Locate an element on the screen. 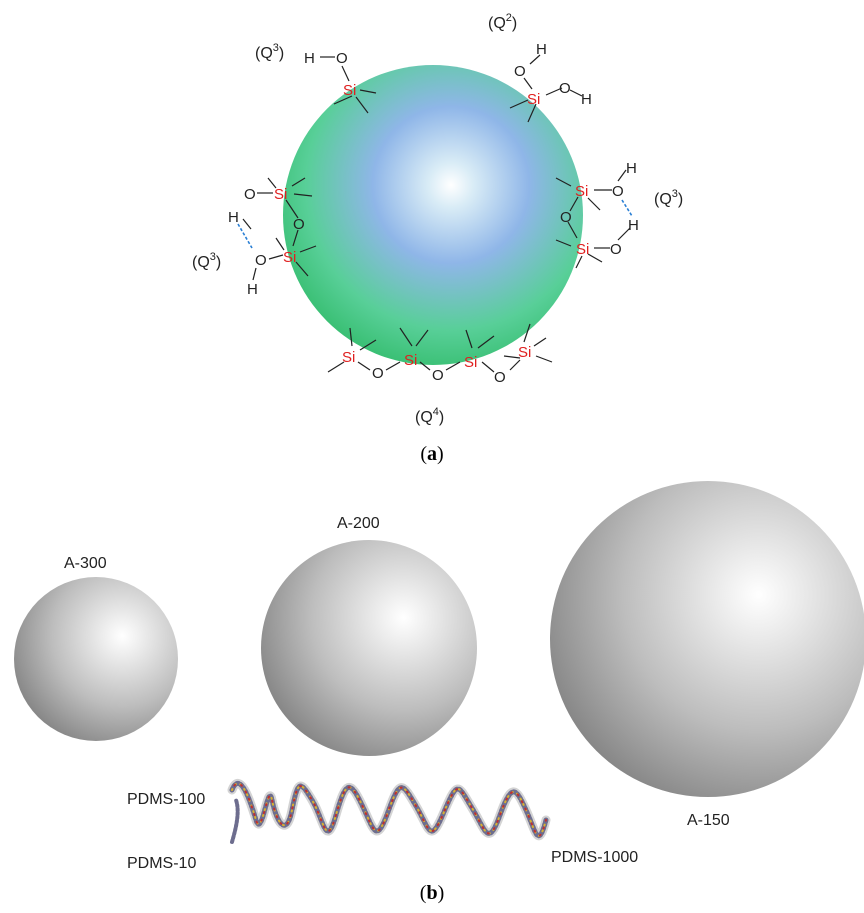 This screenshot has width=864, height=913. hydrogen-bond-right is located at coordinates (627, 208).